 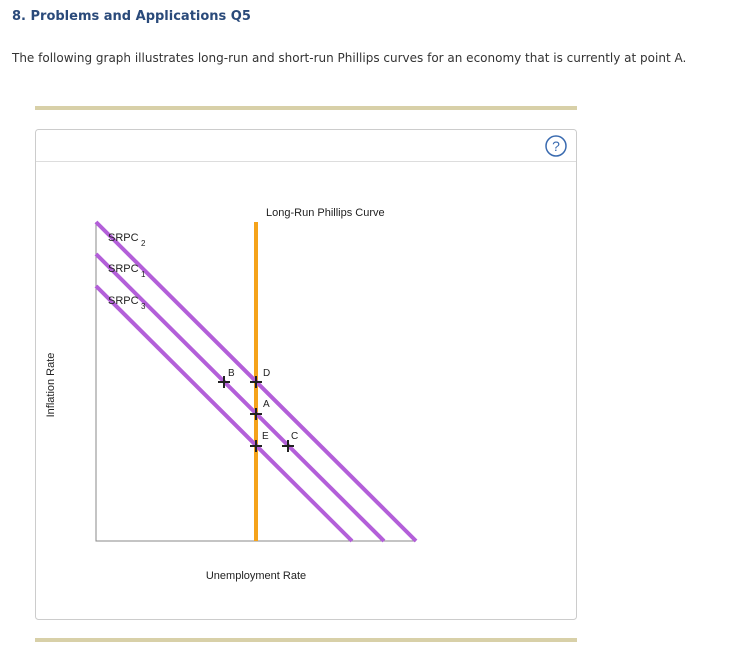 What do you see at coordinates (265, 436) in the screenshot?
I see `point-label: E` at bounding box center [265, 436].